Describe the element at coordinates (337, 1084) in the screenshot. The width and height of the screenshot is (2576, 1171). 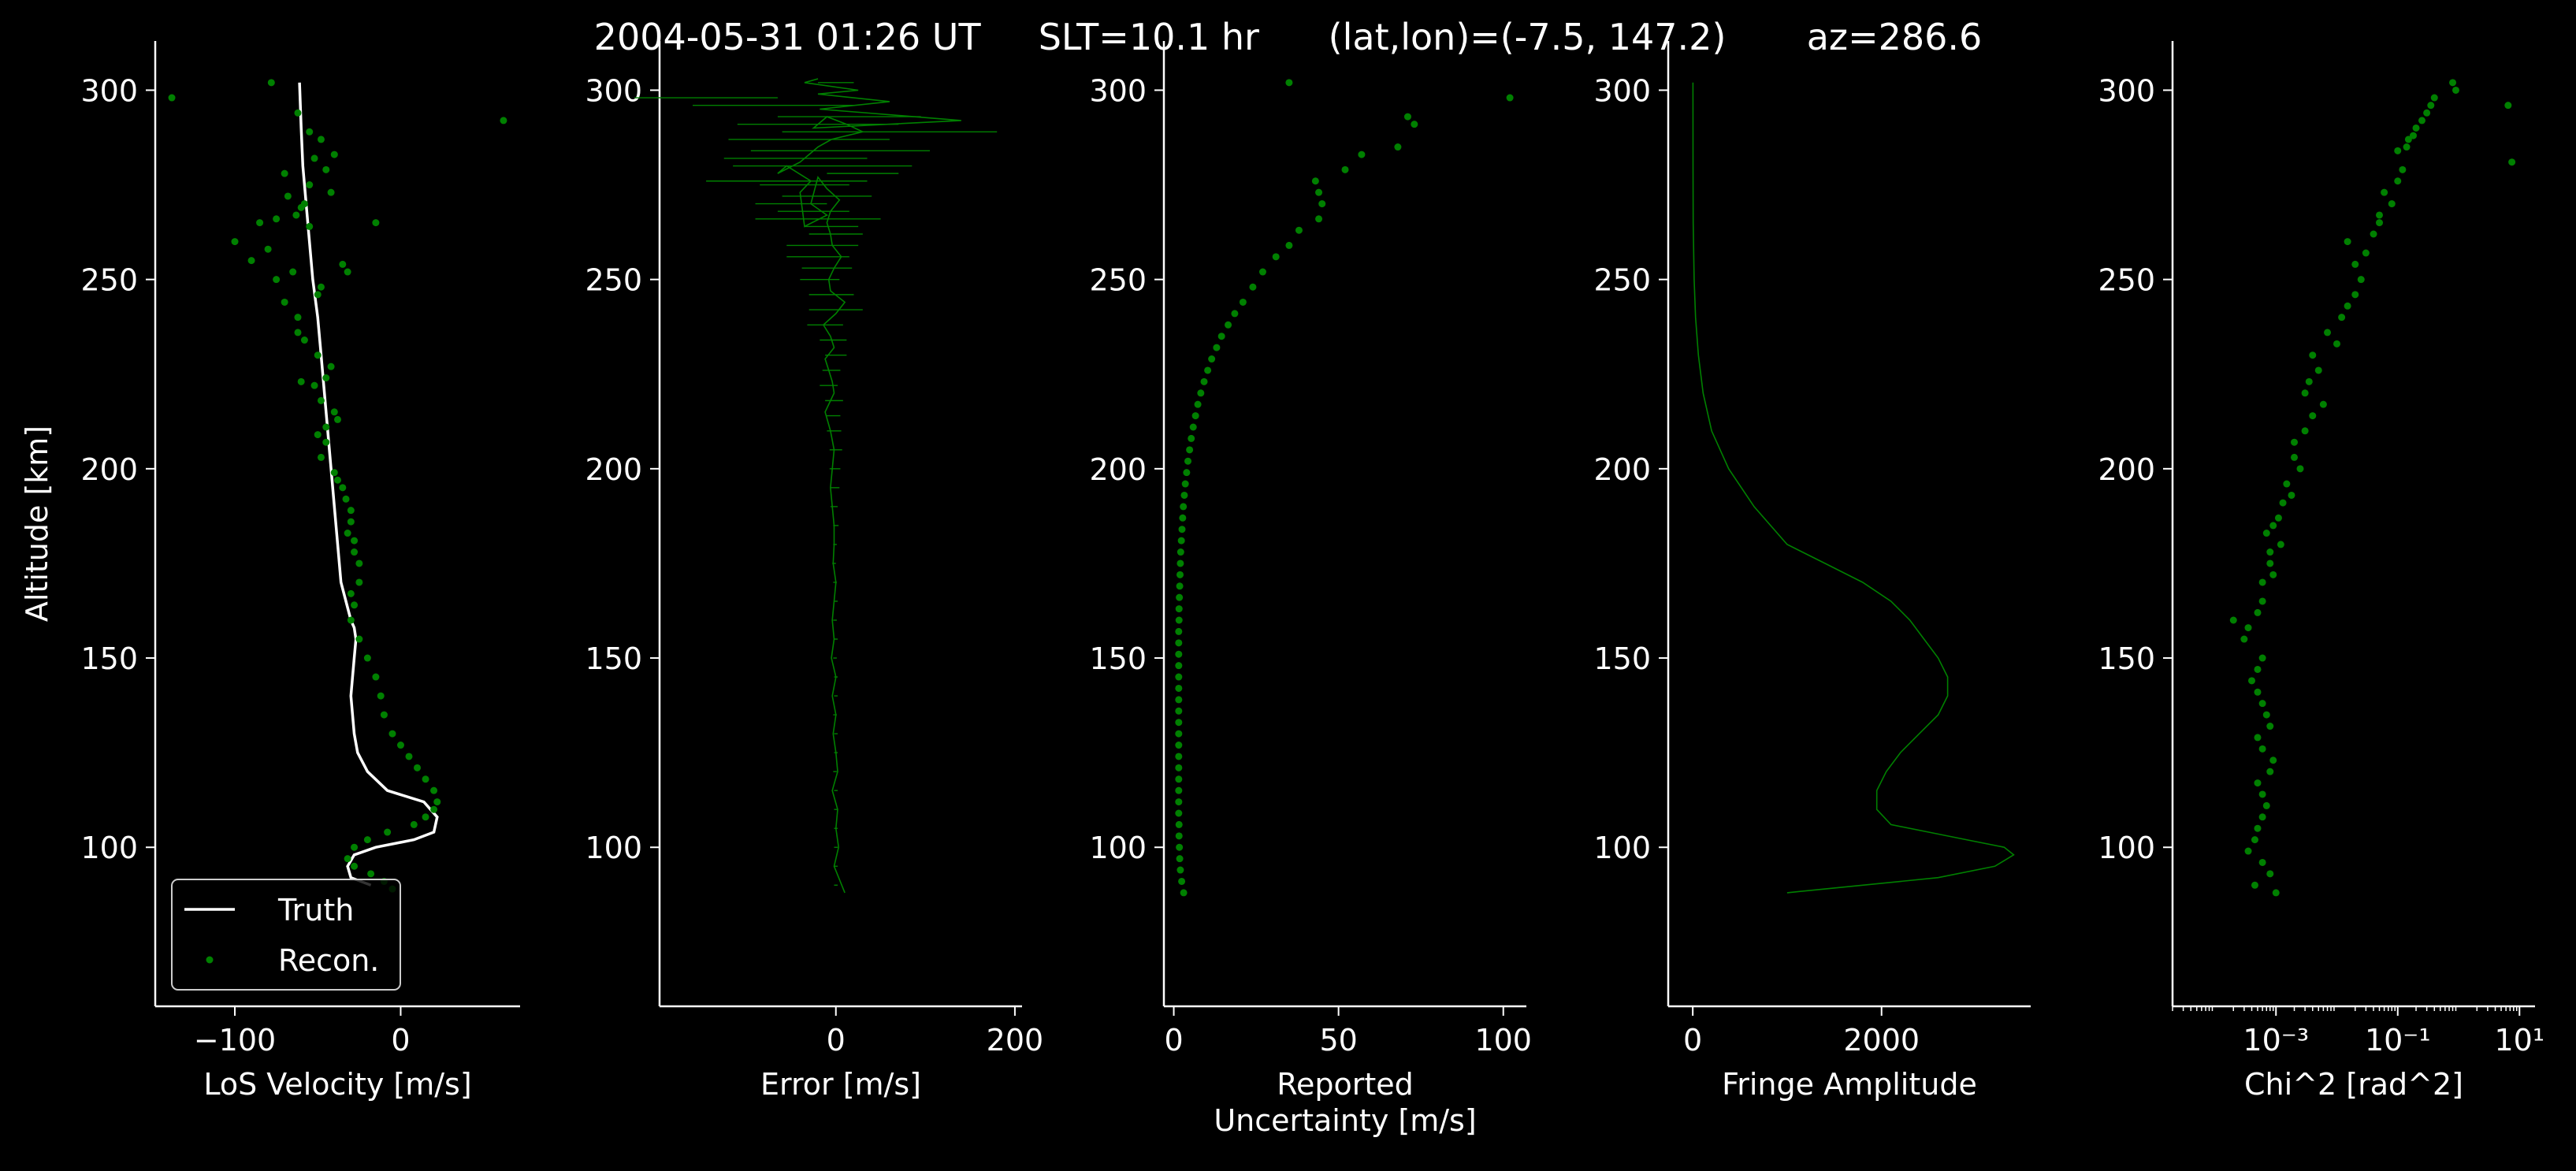
I see `x-axis-label: LoS Velocity [m/s]` at that location.